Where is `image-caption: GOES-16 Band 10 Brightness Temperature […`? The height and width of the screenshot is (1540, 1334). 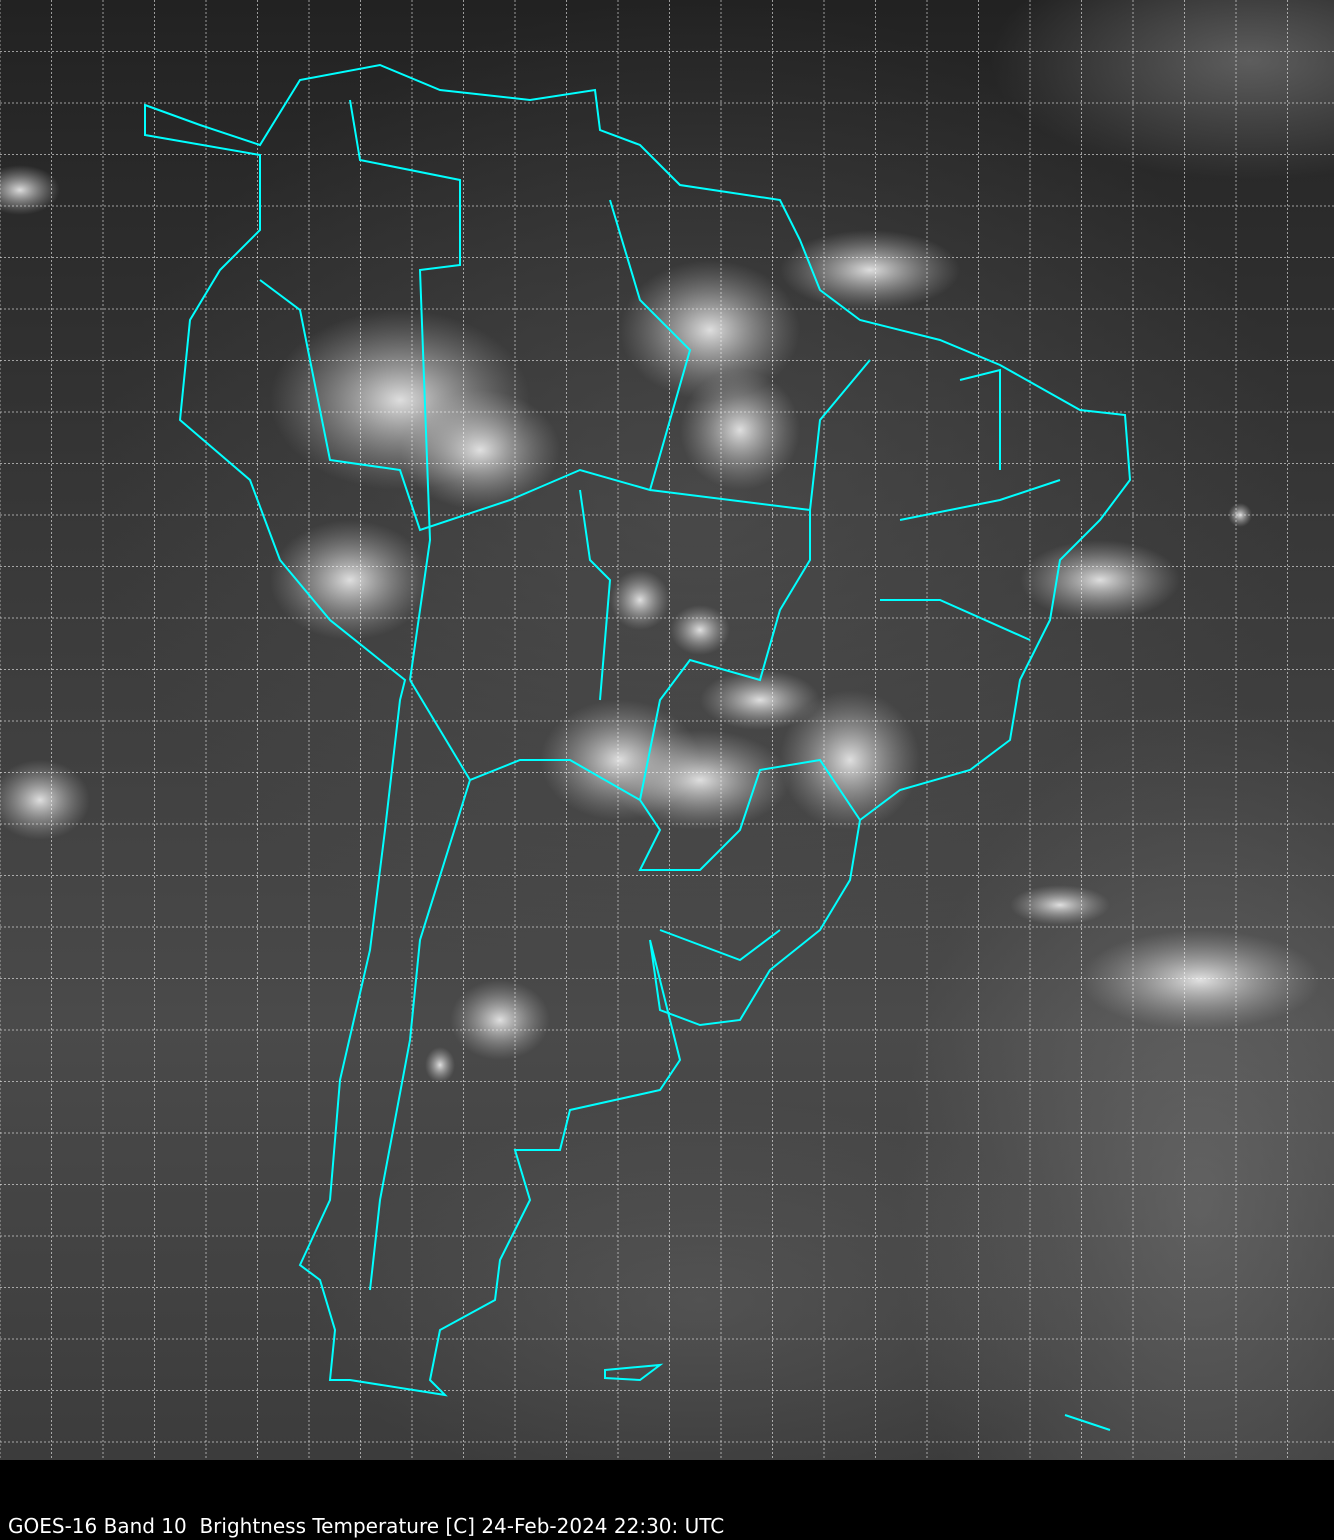
image-caption: GOES-16 Band 10 Brightness Temperature [… is located at coordinates (366, 1526).